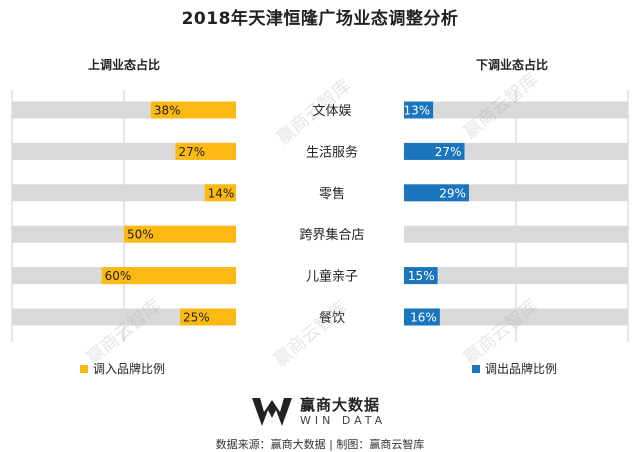  Describe the element at coordinates (331, 111) in the screenshot. I see `category-label: 文体娱` at that location.